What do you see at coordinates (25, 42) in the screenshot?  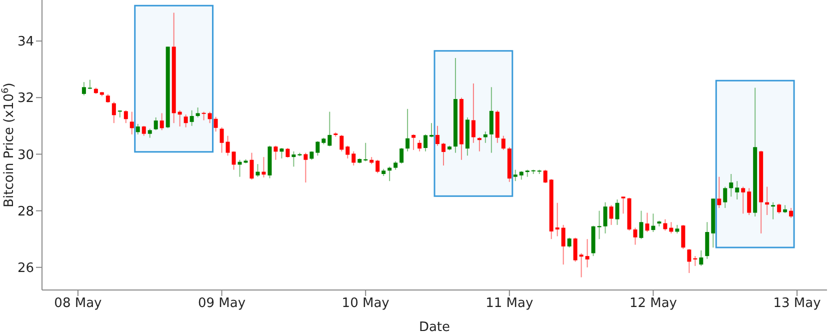 I see `y-tick-label: 34` at bounding box center [25, 42].